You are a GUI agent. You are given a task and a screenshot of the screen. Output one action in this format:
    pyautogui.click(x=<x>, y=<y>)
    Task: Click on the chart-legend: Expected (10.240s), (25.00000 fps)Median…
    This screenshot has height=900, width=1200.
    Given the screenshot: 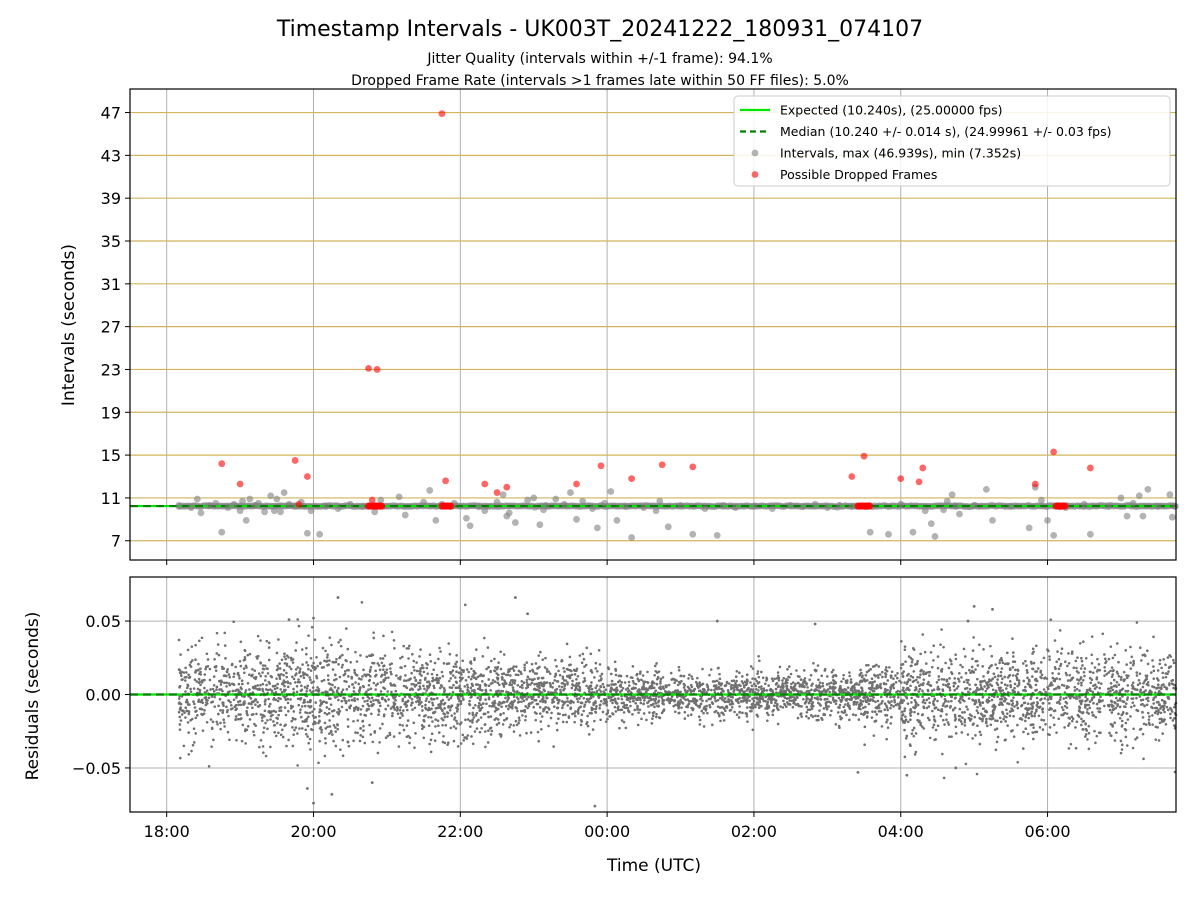 What is the action you would take?
    pyautogui.click(x=952, y=141)
    